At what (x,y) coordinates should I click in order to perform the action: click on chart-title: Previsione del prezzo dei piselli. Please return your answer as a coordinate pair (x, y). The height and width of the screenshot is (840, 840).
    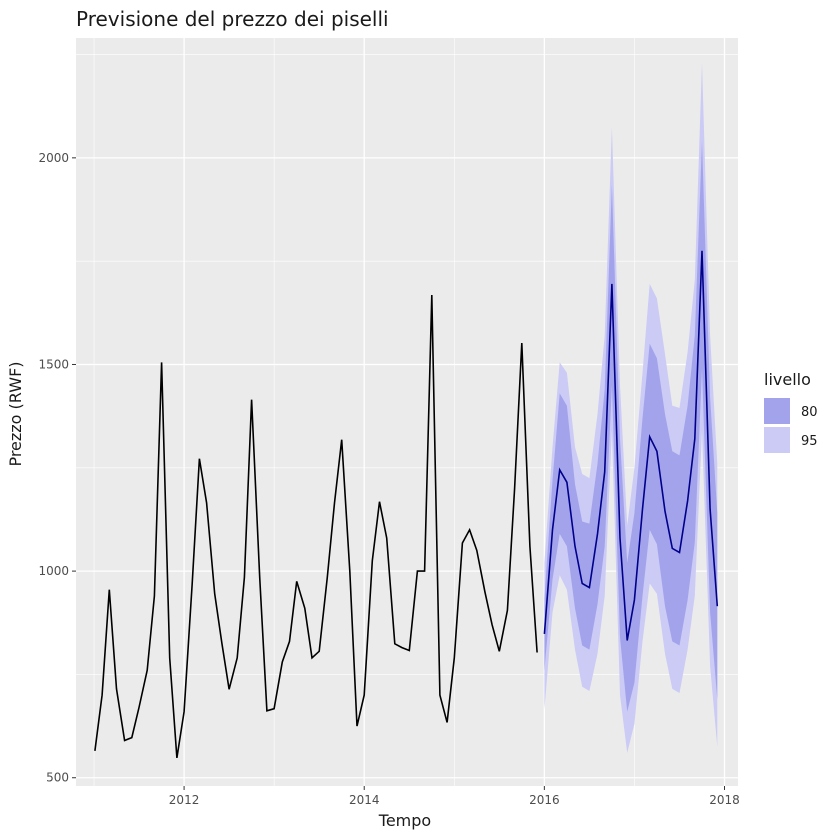
    Looking at the image, I should click on (232, 19).